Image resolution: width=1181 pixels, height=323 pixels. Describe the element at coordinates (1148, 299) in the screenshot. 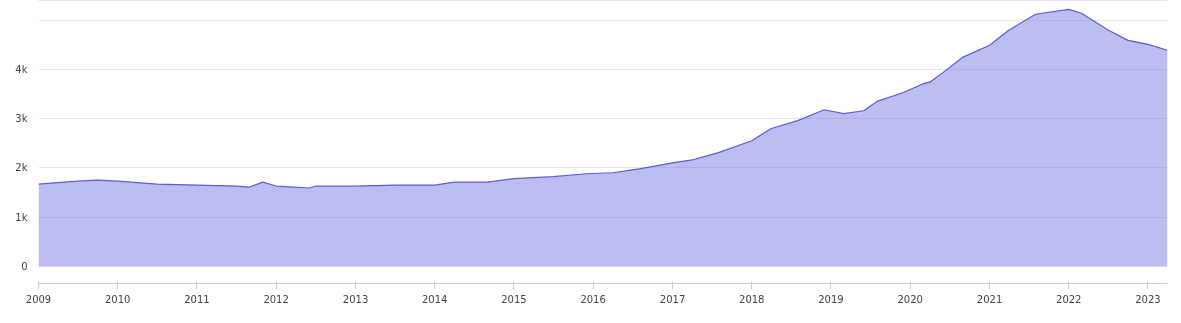

I see `x-tick-label: 2023` at that location.